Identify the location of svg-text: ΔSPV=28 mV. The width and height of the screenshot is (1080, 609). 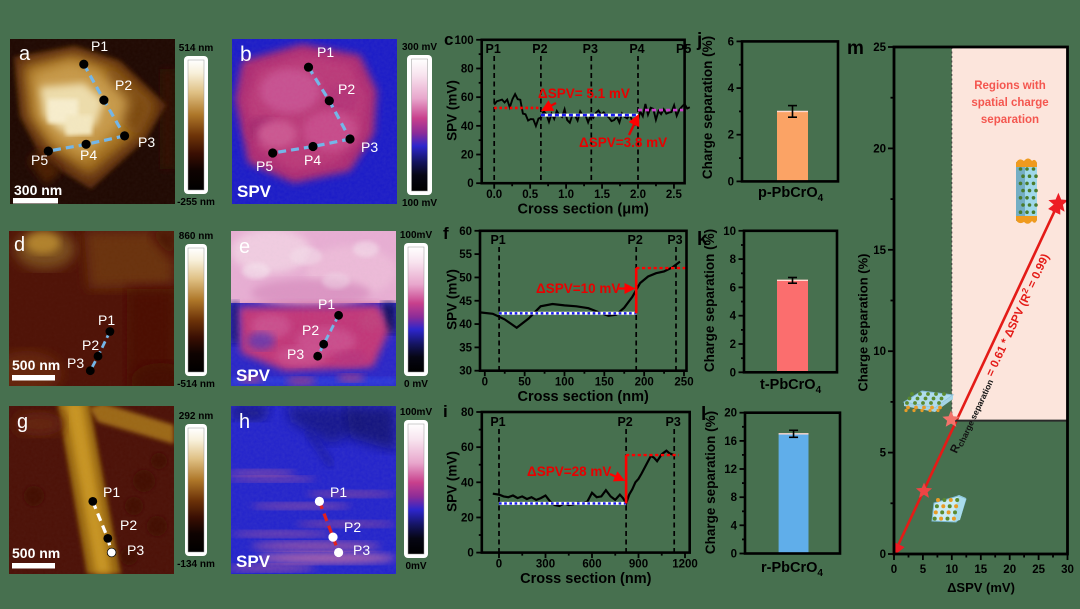
(569, 471).